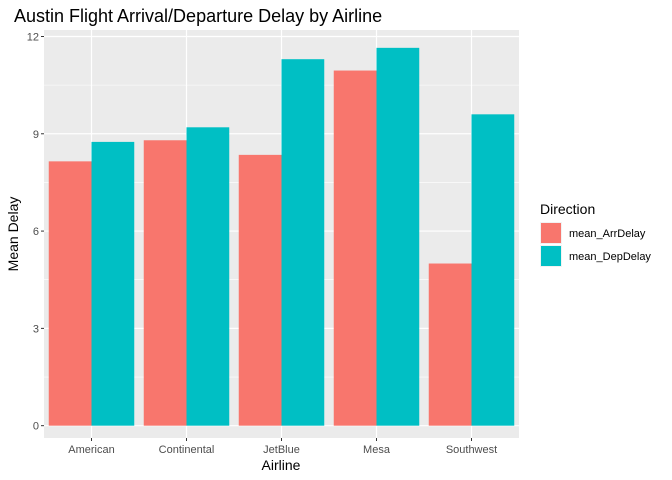 The height and width of the screenshot is (480, 672). What do you see at coordinates (70, 293) in the screenshot?
I see `bar-mean_ArrDelay-American` at bounding box center [70, 293].